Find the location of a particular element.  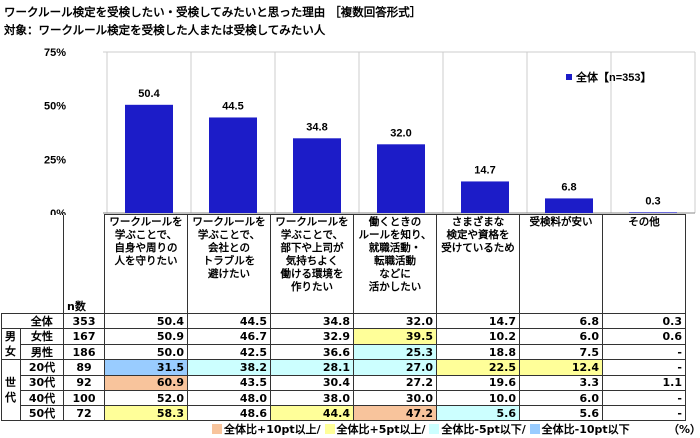

table-cell: 1.1 is located at coordinates (644, 382).